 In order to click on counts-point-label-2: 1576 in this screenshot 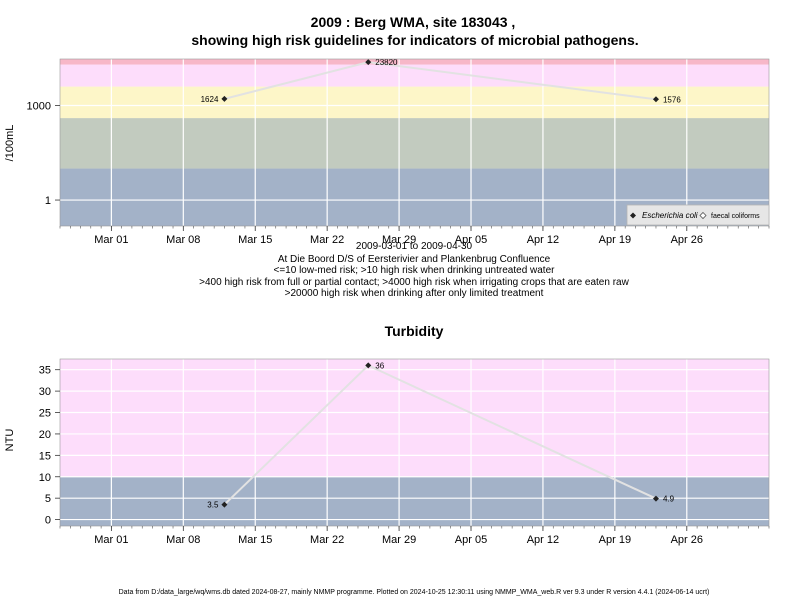, I will do `click(672, 99)`.